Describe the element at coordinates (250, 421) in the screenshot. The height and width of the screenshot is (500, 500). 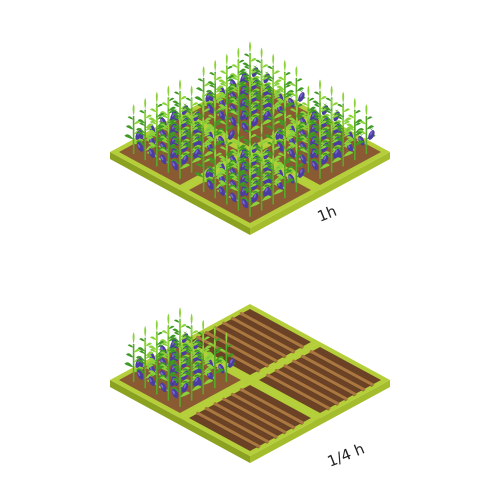
I see `empty-plot` at that location.